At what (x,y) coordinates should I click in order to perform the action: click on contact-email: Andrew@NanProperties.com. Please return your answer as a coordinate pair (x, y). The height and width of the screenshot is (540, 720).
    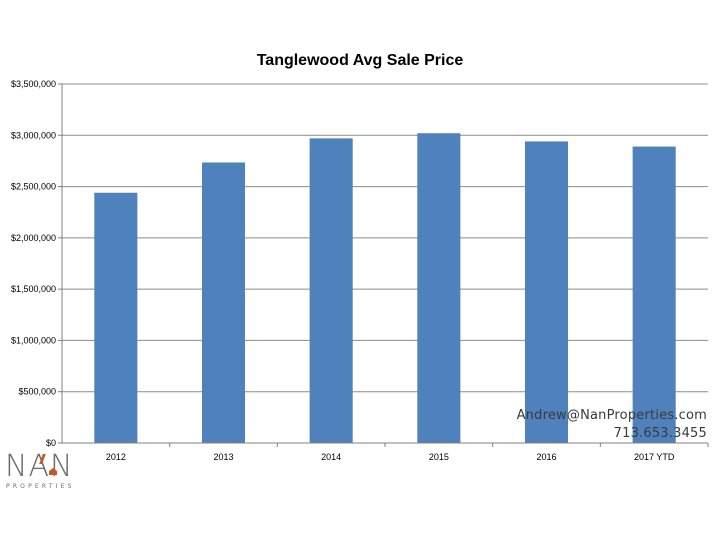
    Looking at the image, I should click on (611, 415).